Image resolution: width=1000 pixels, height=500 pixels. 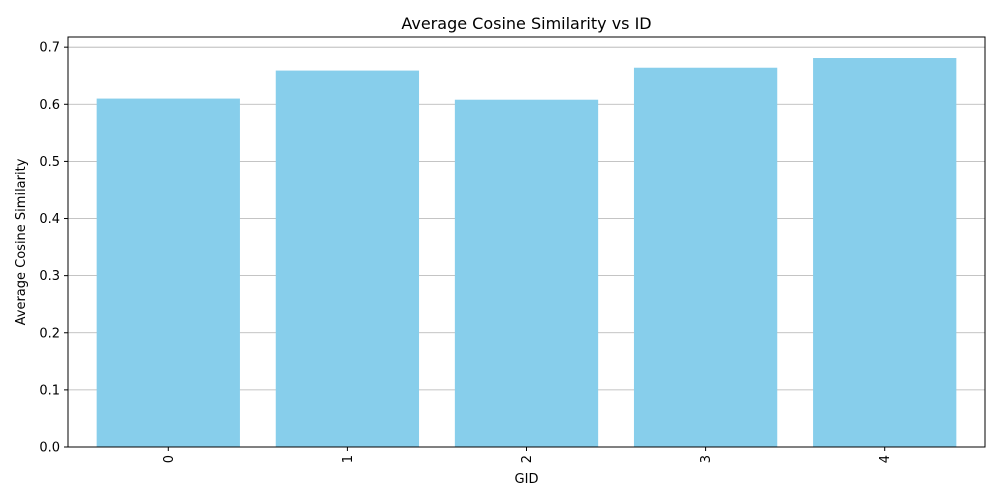 I want to click on x-ticks: 0 1 2 3 4, so click(x=527, y=455).